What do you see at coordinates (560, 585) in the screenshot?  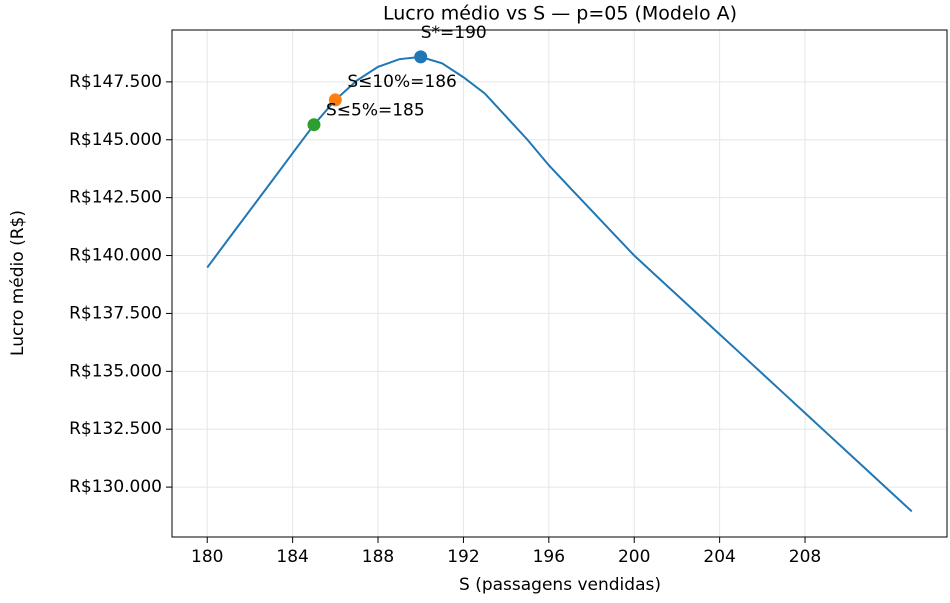 I see `x-axis-label: S (passagens vendidas)` at bounding box center [560, 585].